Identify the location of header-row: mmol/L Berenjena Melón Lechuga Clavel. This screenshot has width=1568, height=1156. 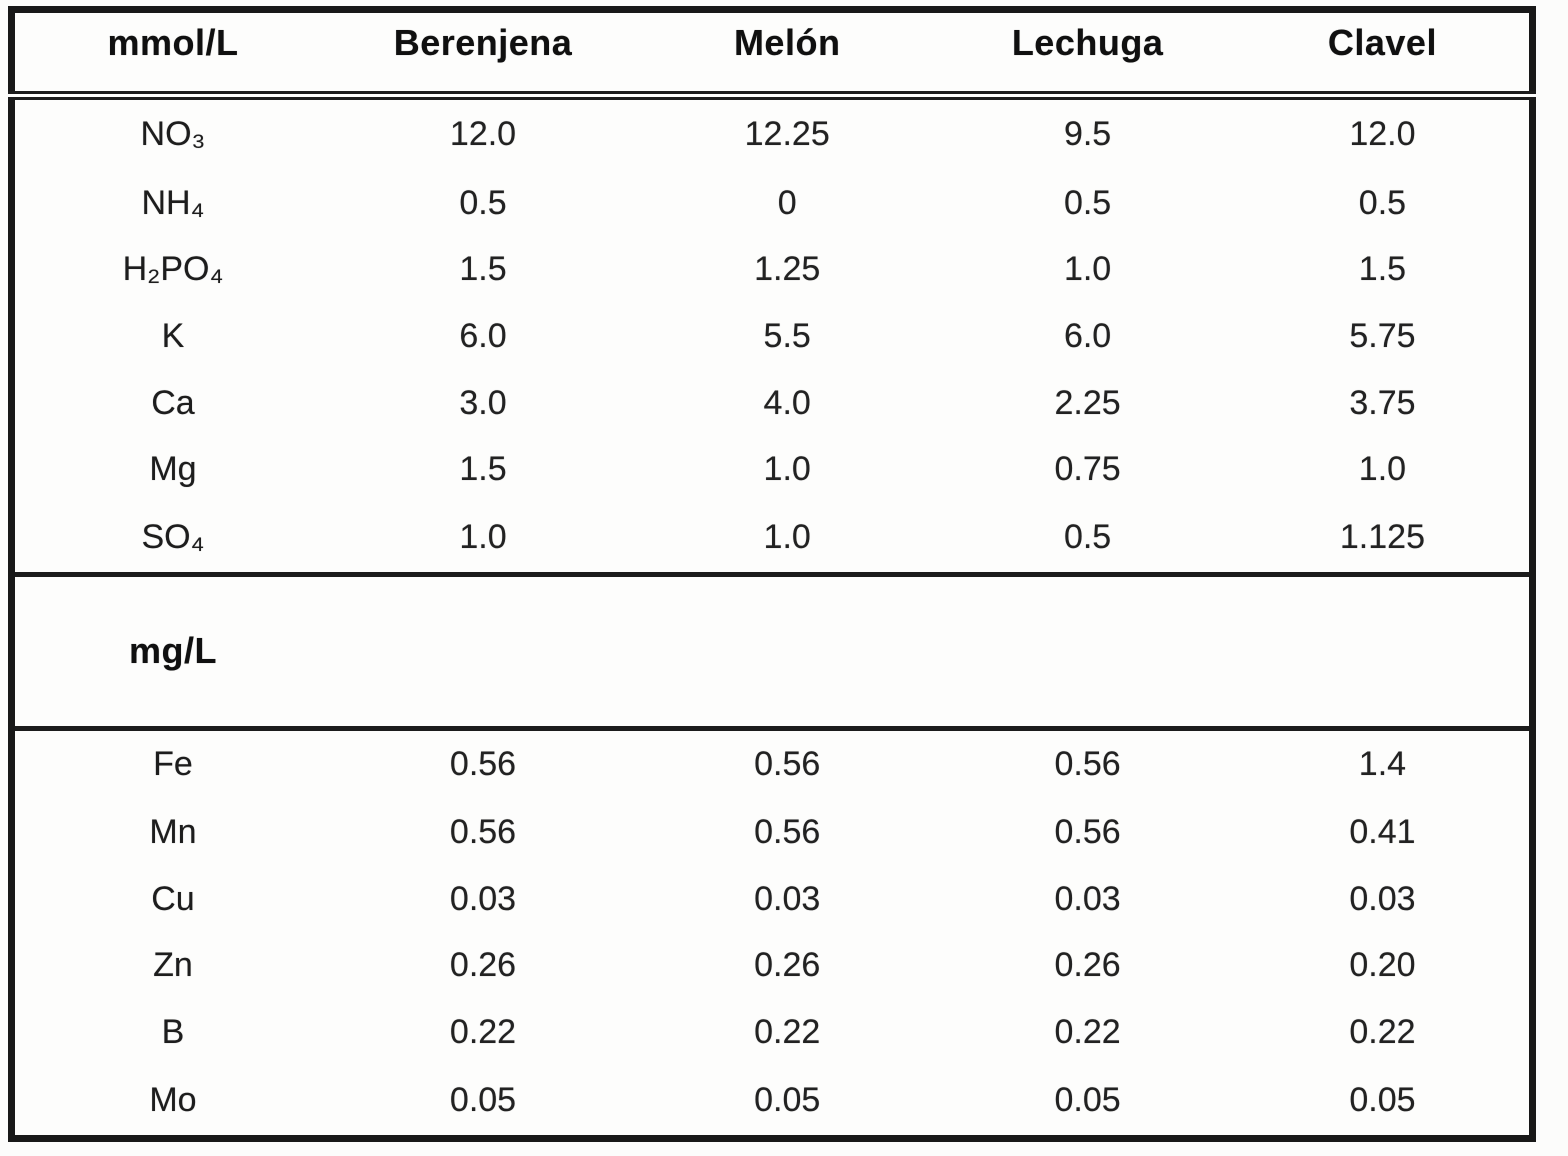
(772, 54).